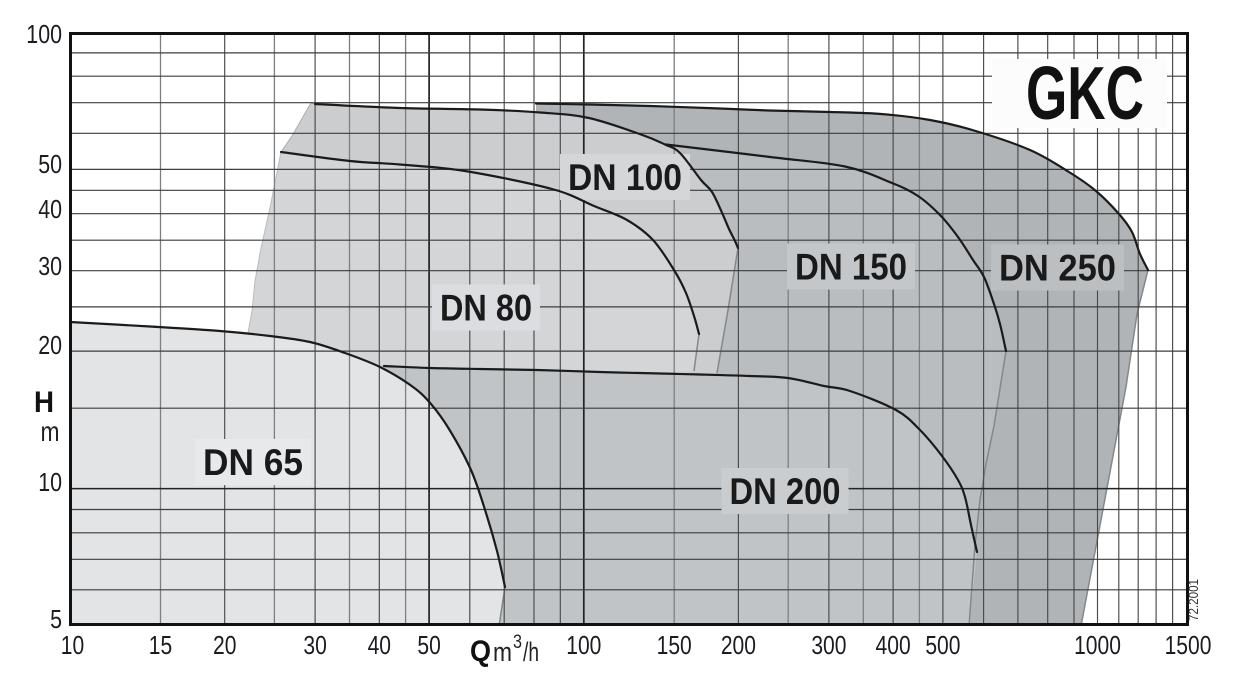 This screenshot has height=684, width=1233. I want to click on svg-text: DN 200, so click(785, 491).